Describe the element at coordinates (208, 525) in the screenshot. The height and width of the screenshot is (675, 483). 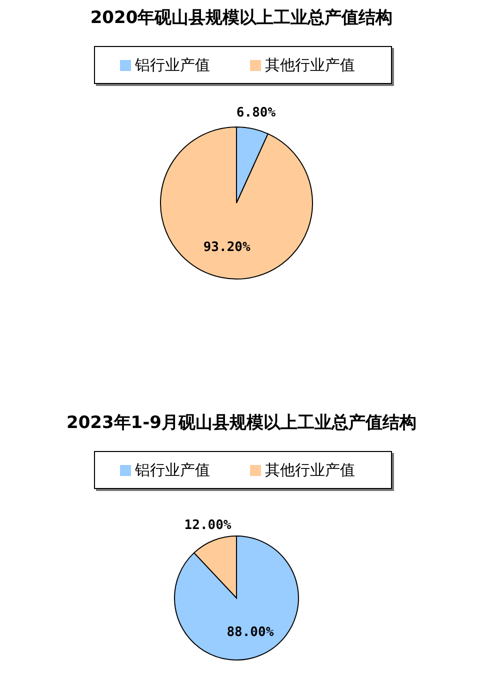
I see `data-label: 12.00%` at that location.